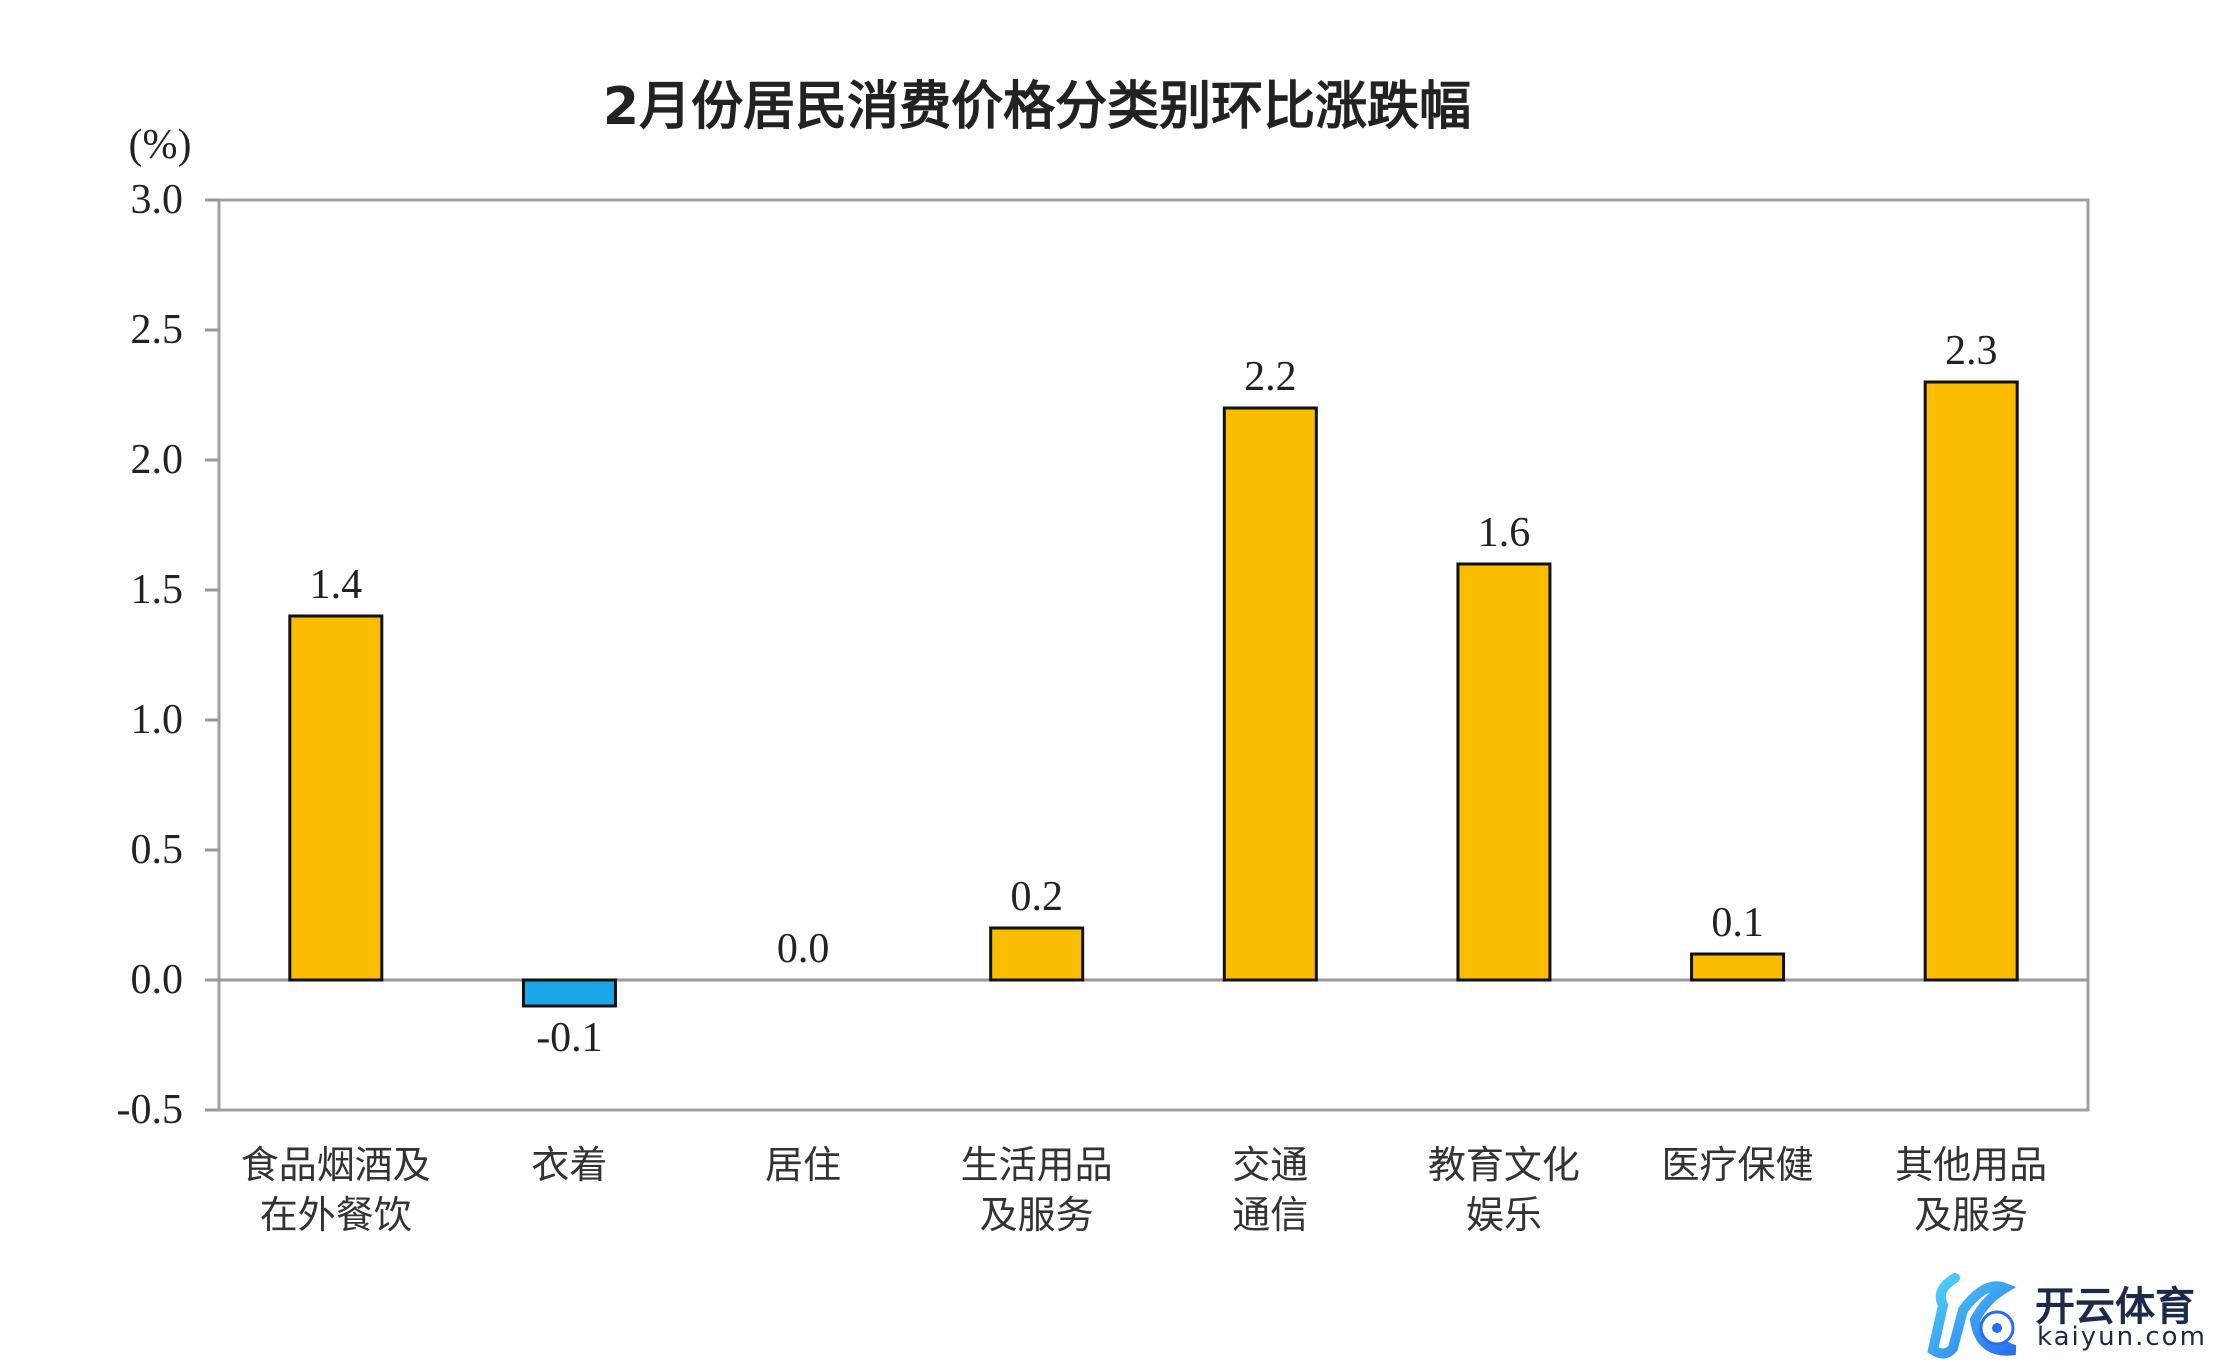 This screenshot has height=1369, width=2213. Describe the element at coordinates (157, 590) in the screenshot. I see `y-tick-label: 1.5` at that location.